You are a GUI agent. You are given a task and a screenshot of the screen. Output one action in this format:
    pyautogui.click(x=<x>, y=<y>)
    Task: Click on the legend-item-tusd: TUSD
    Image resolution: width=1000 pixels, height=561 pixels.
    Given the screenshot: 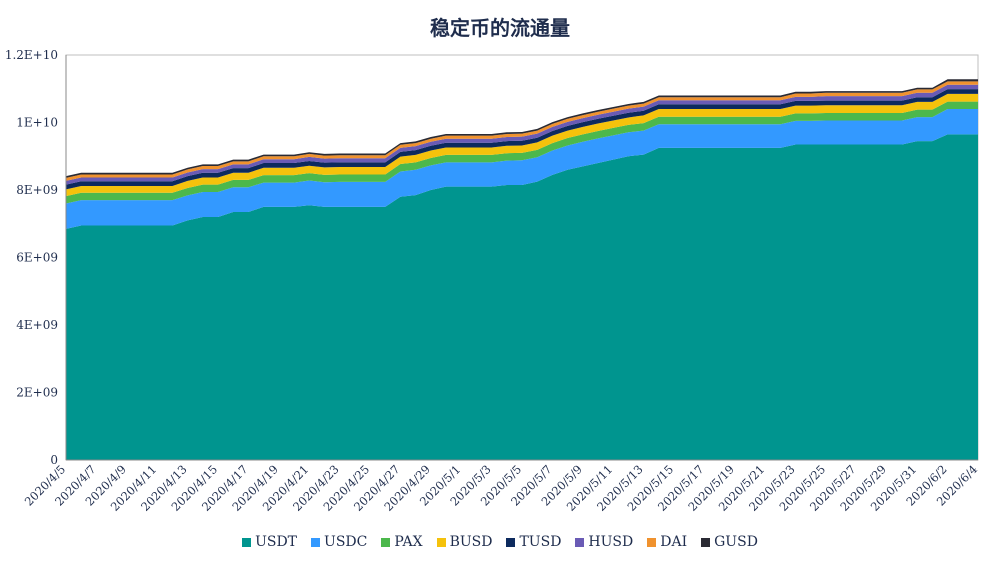 What is the action you would take?
    pyautogui.click(x=533, y=542)
    